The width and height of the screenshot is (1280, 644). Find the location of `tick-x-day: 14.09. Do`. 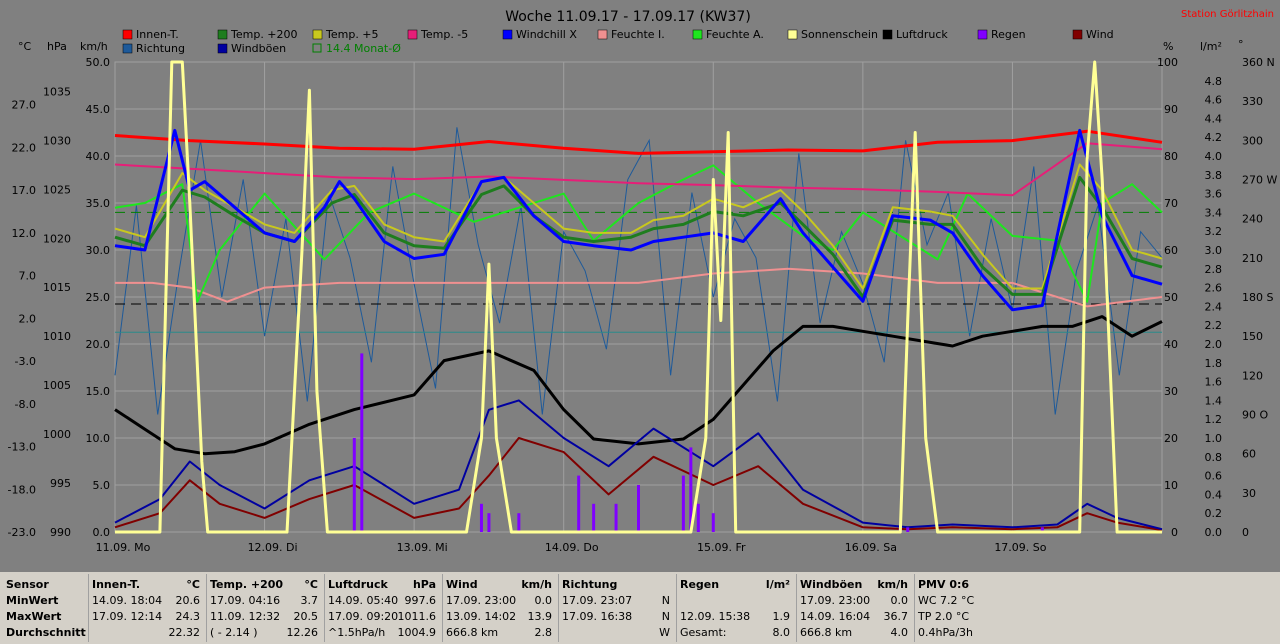

tick-x-day: 14.09. Do is located at coordinates (572, 547).